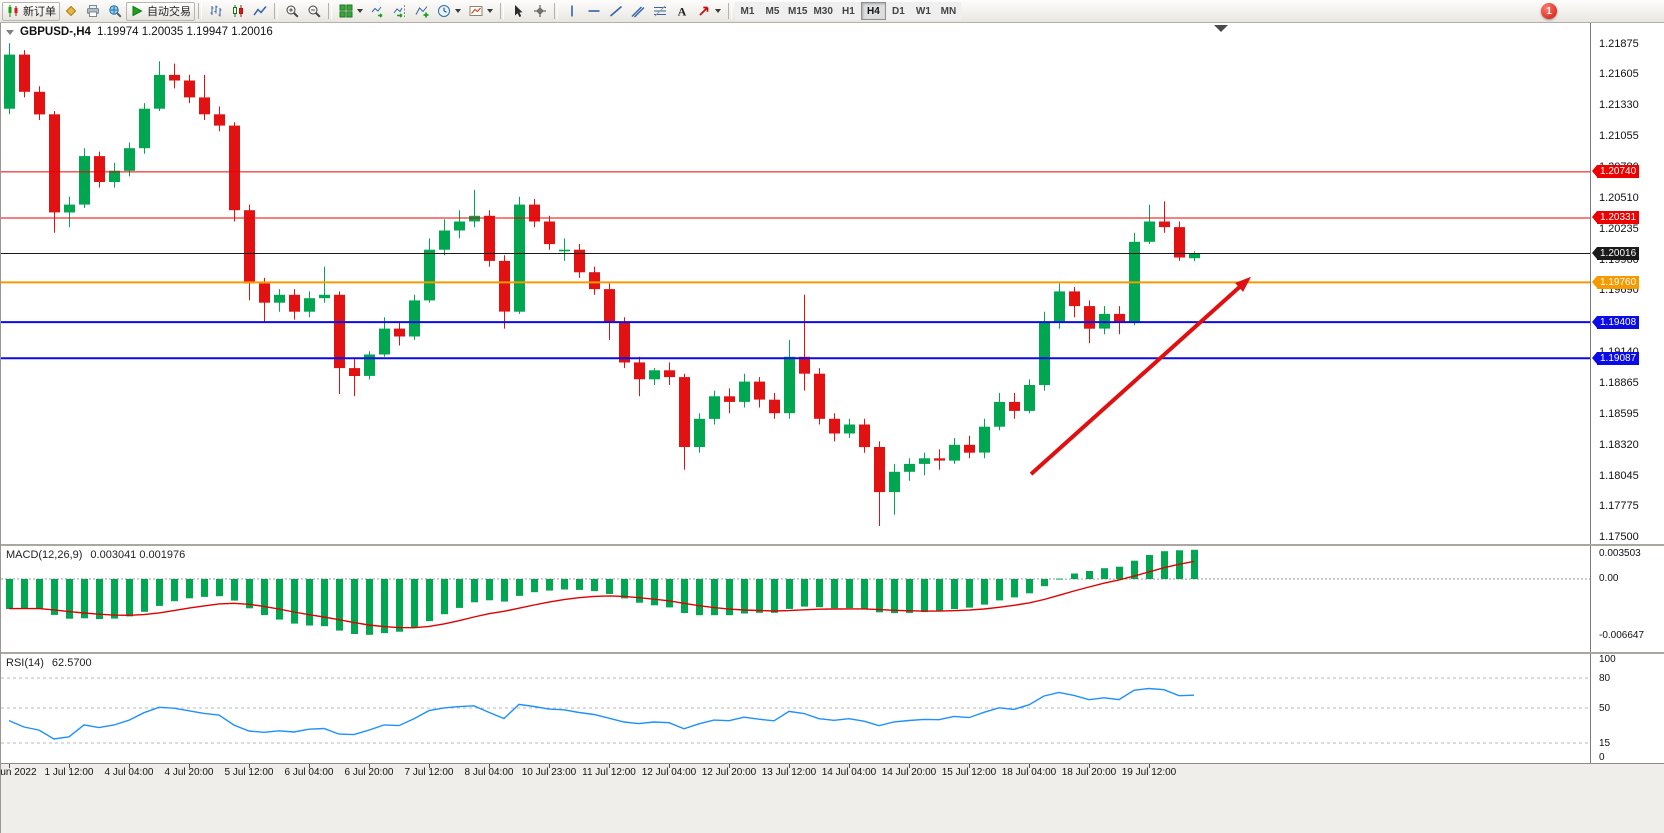  What do you see at coordinates (238, 11) in the screenshot?
I see `candlestick-button` at bounding box center [238, 11].